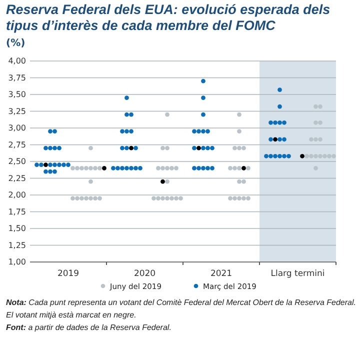 Image resolution: width=364 pixels, height=338 pixels. I want to click on x-tick-label: 2021, so click(221, 274).